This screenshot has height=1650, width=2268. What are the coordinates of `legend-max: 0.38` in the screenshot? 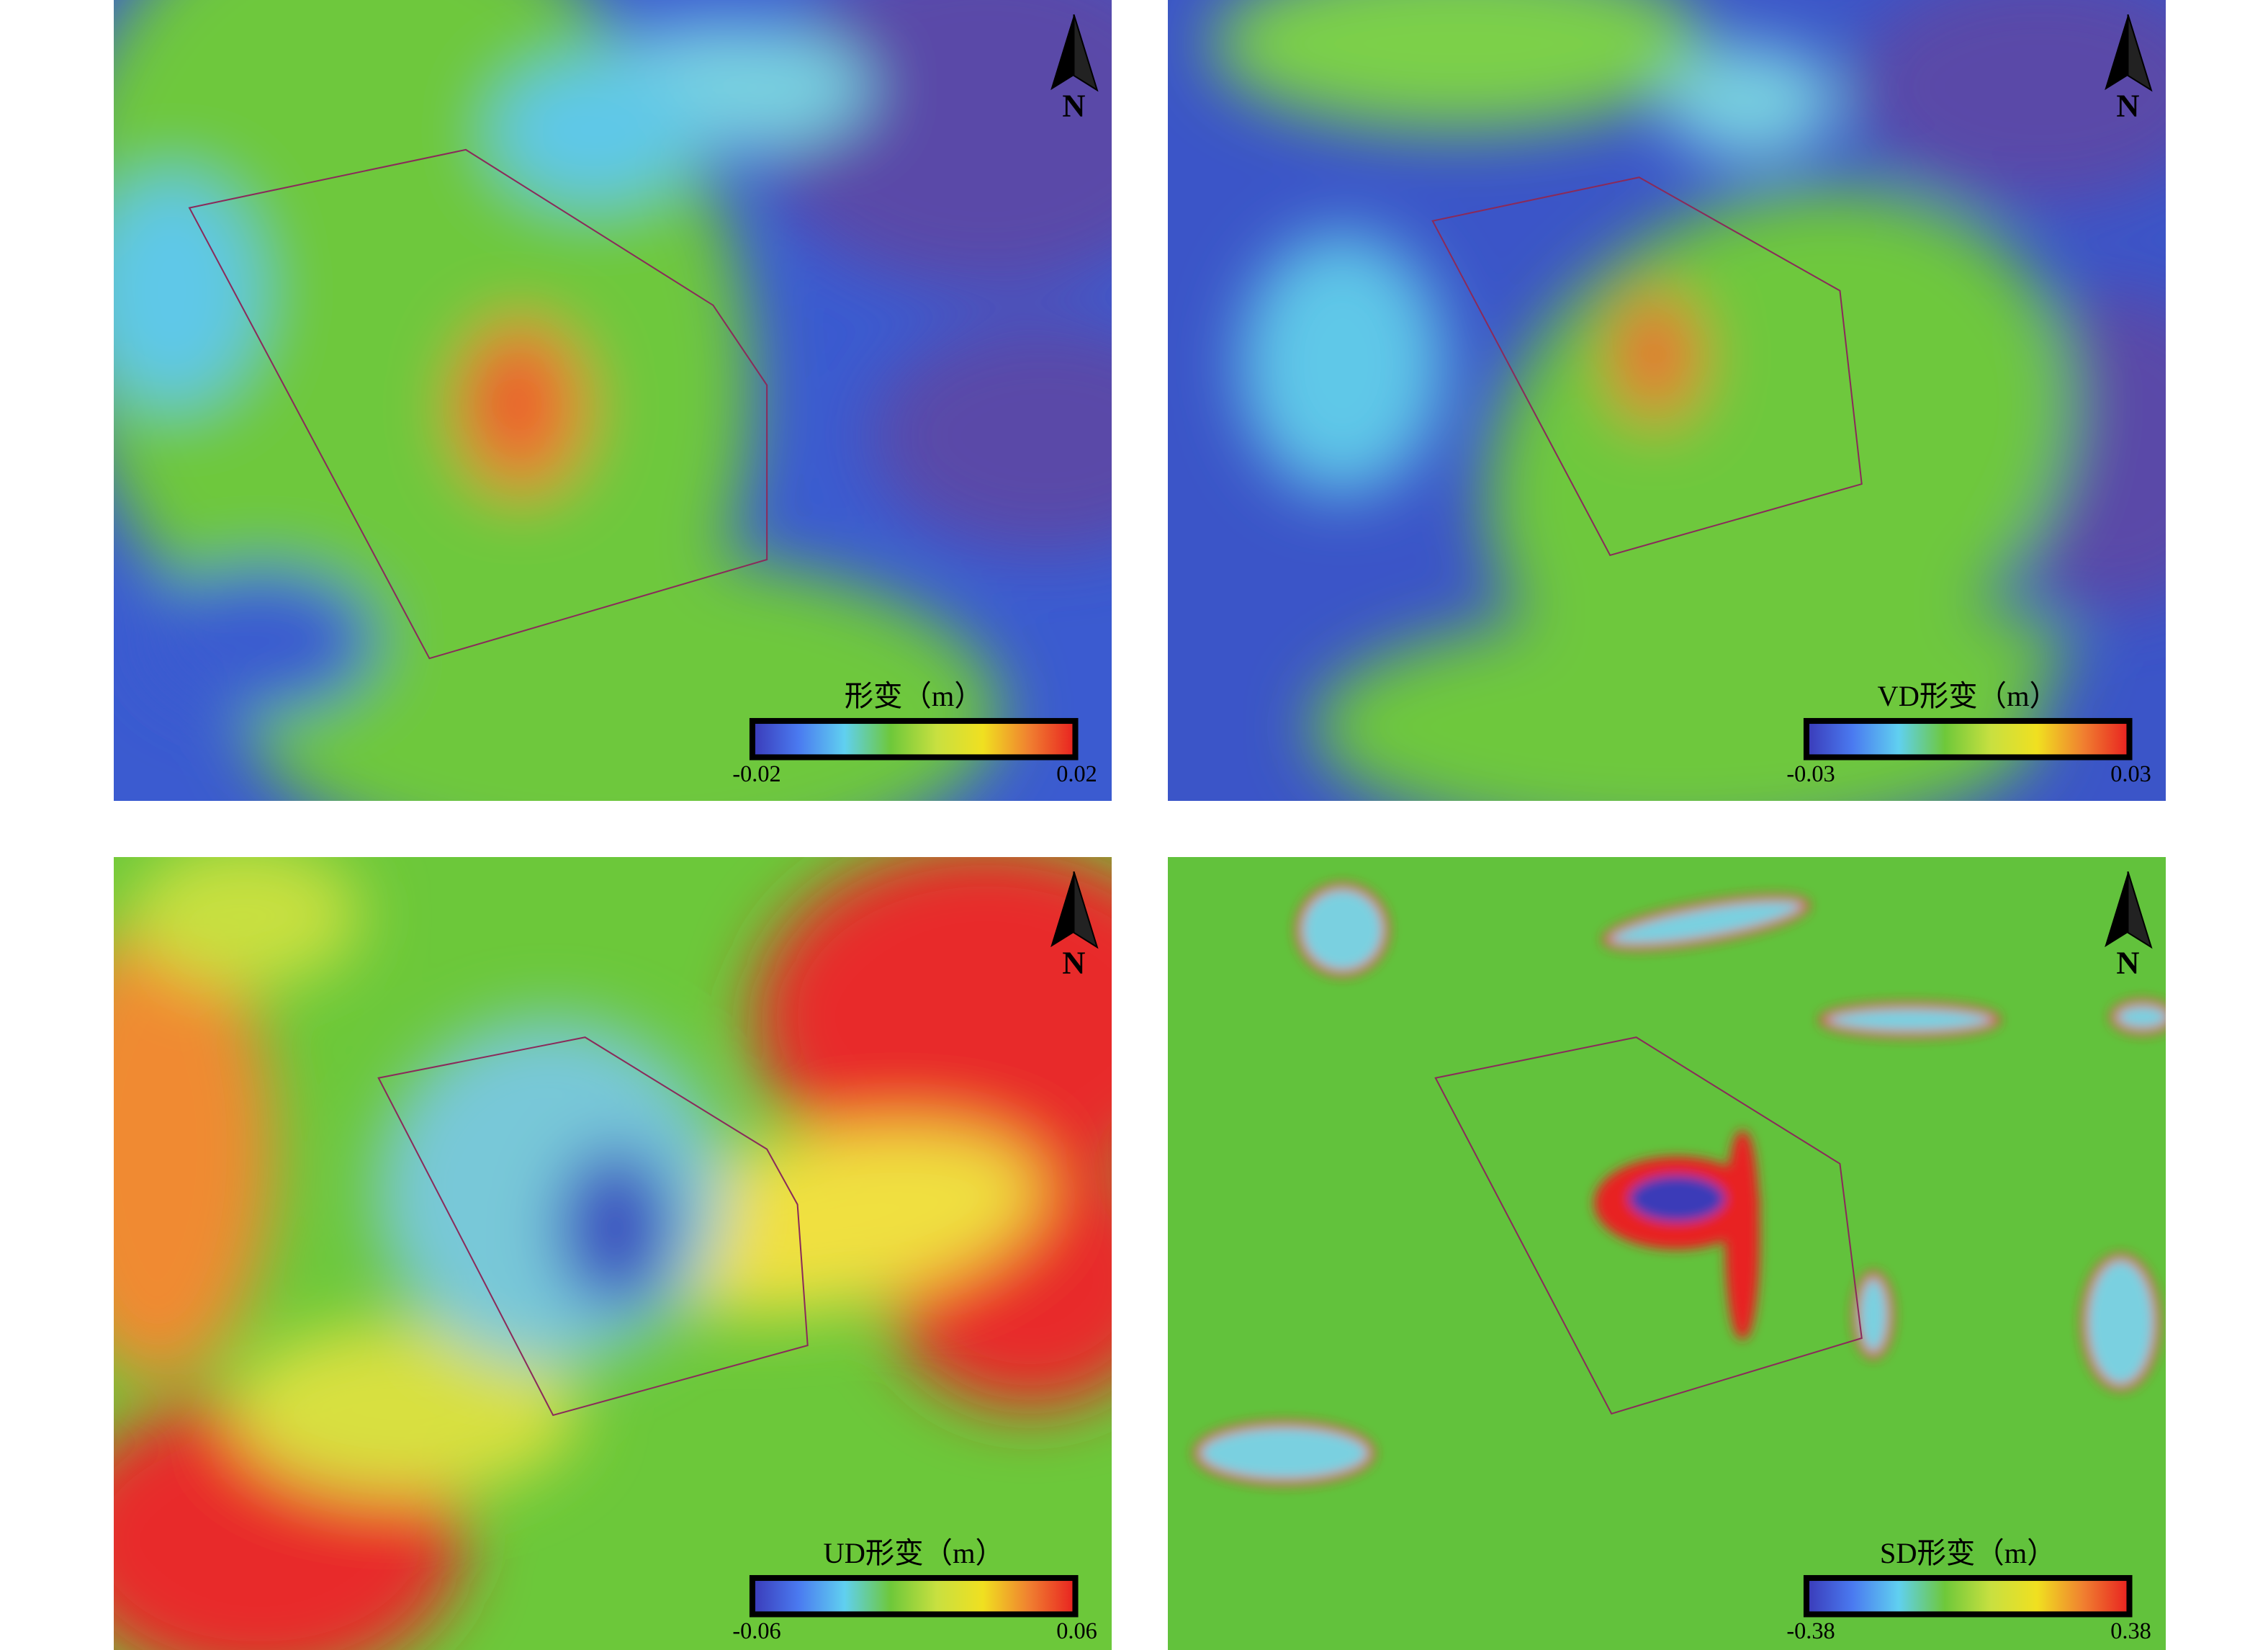 It's located at (2130, 1631).